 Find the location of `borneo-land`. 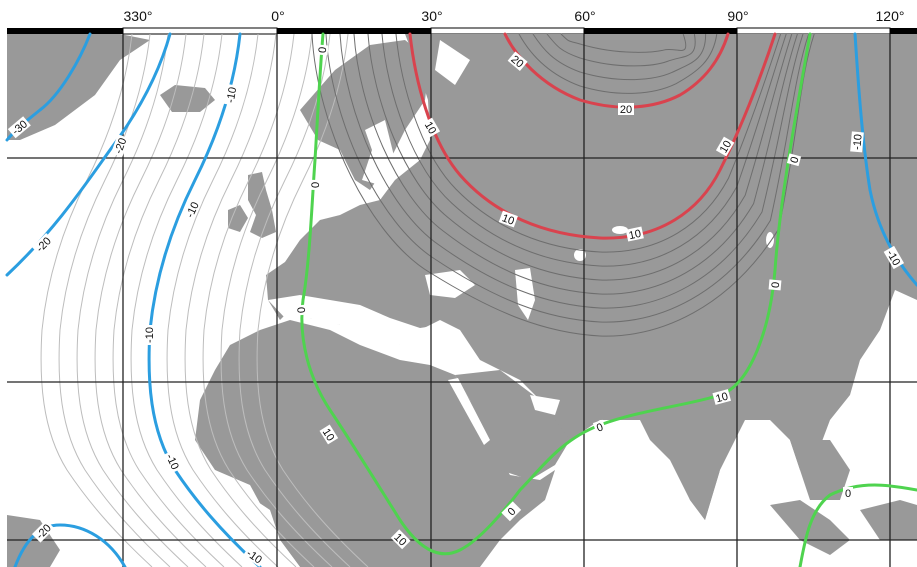

borneo-land is located at coordinates (888, 520).